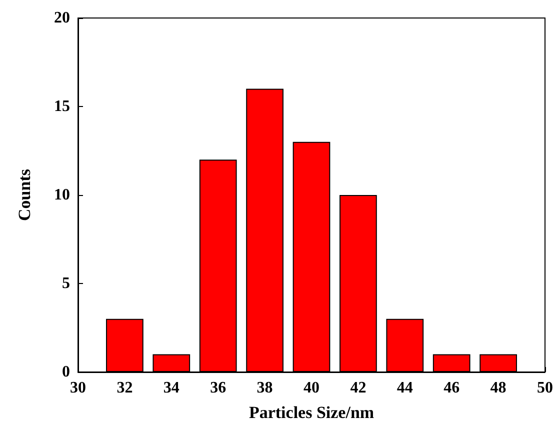 This screenshot has width=557, height=434. What do you see at coordinates (452, 388) in the screenshot?
I see `x-tick-label: 46` at bounding box center [452, 388].